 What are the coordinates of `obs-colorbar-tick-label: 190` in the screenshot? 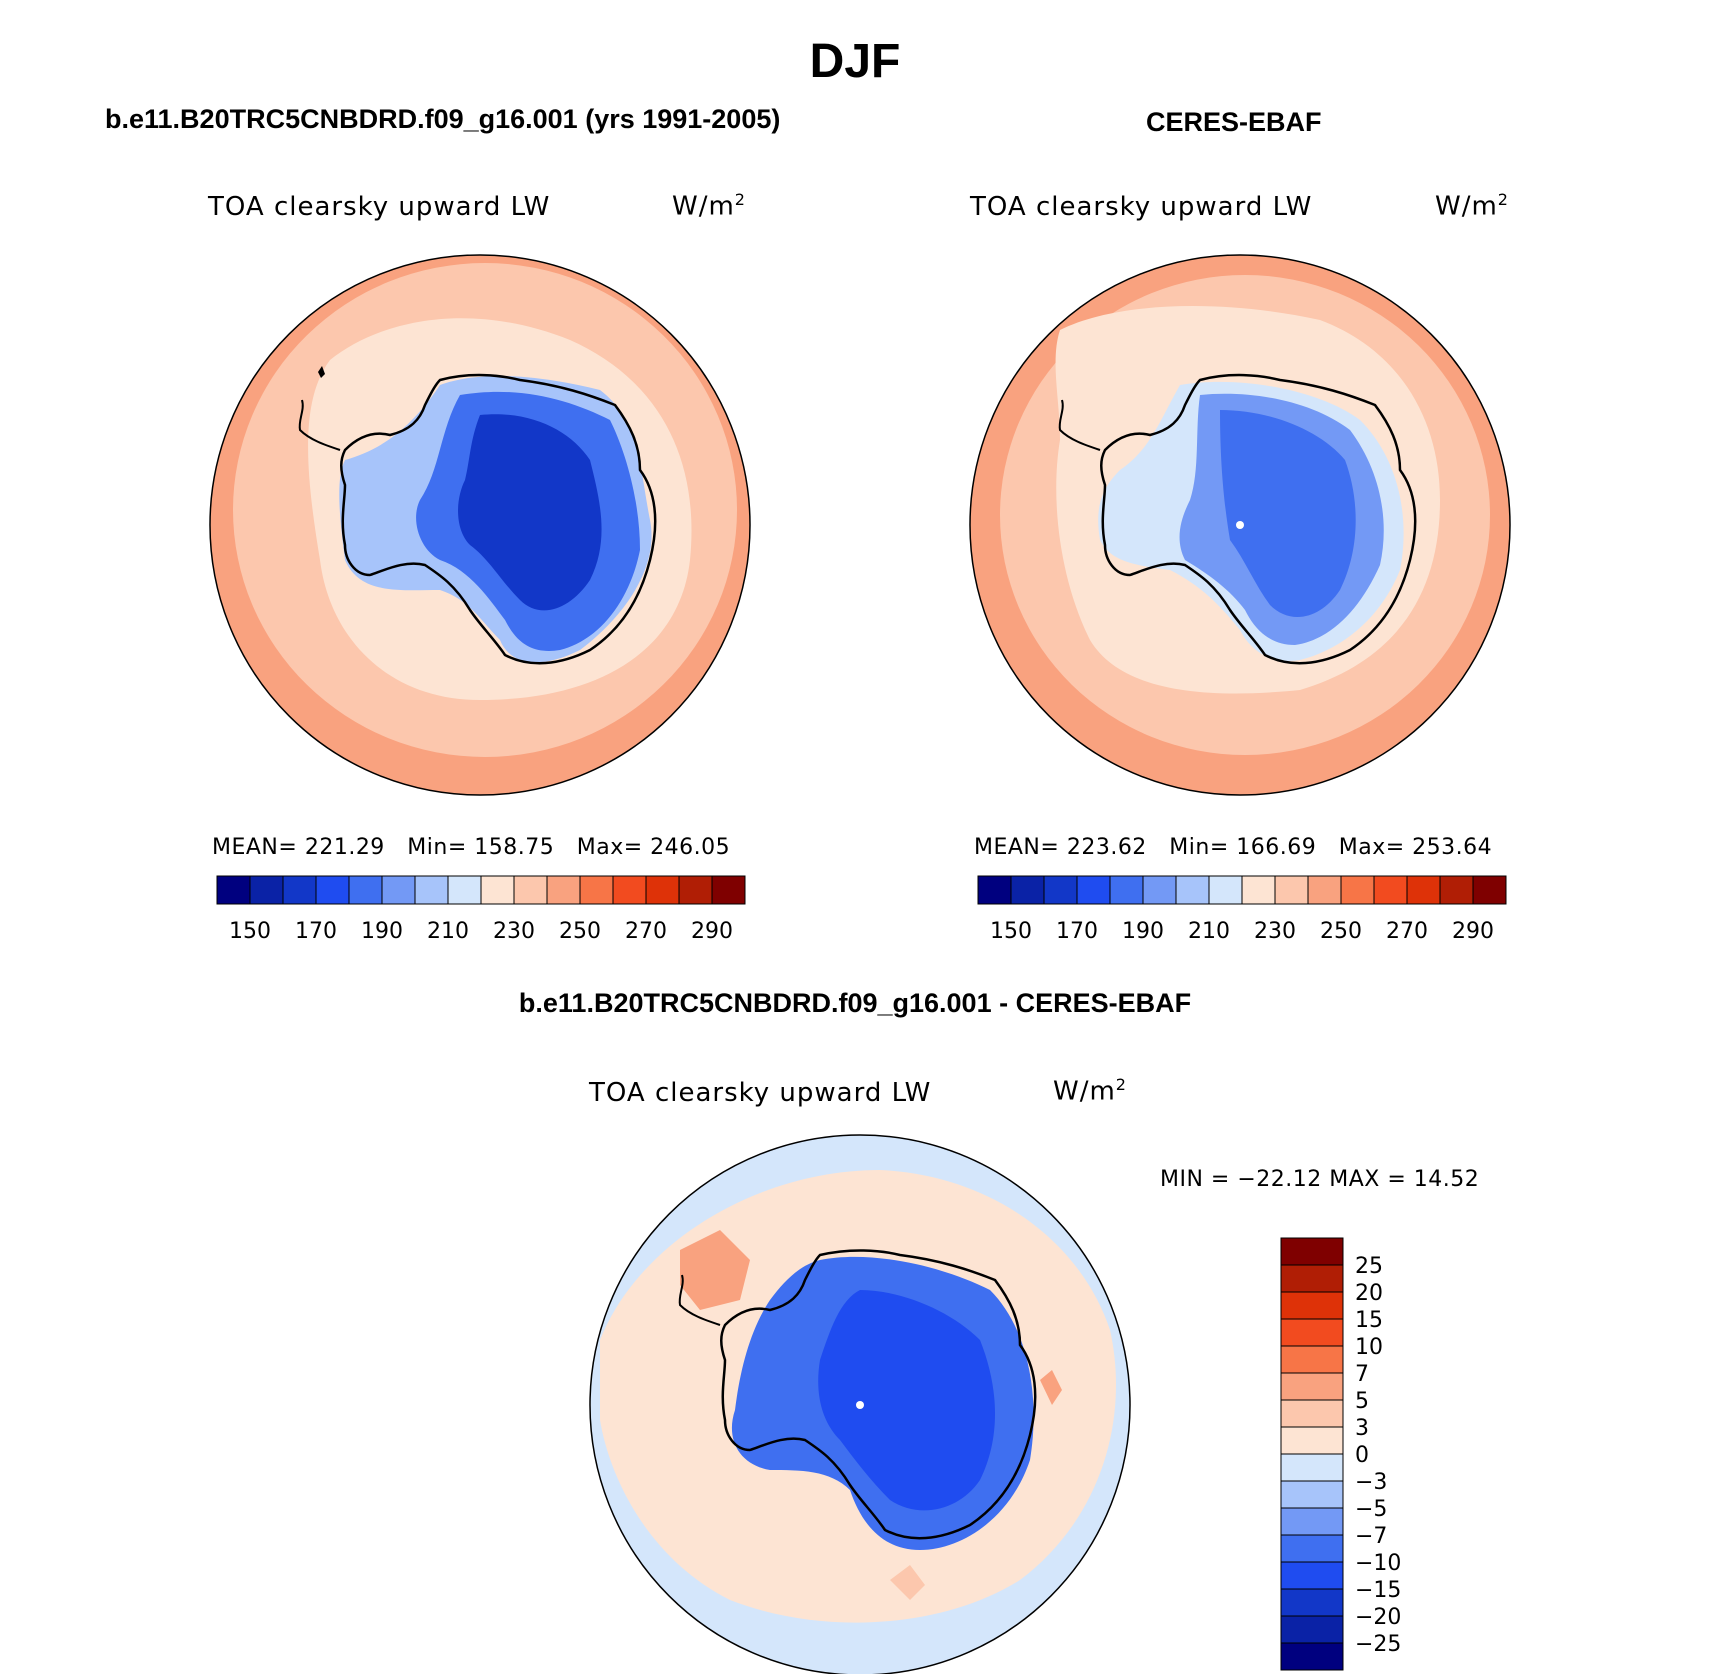 It's located at (1143, 931).